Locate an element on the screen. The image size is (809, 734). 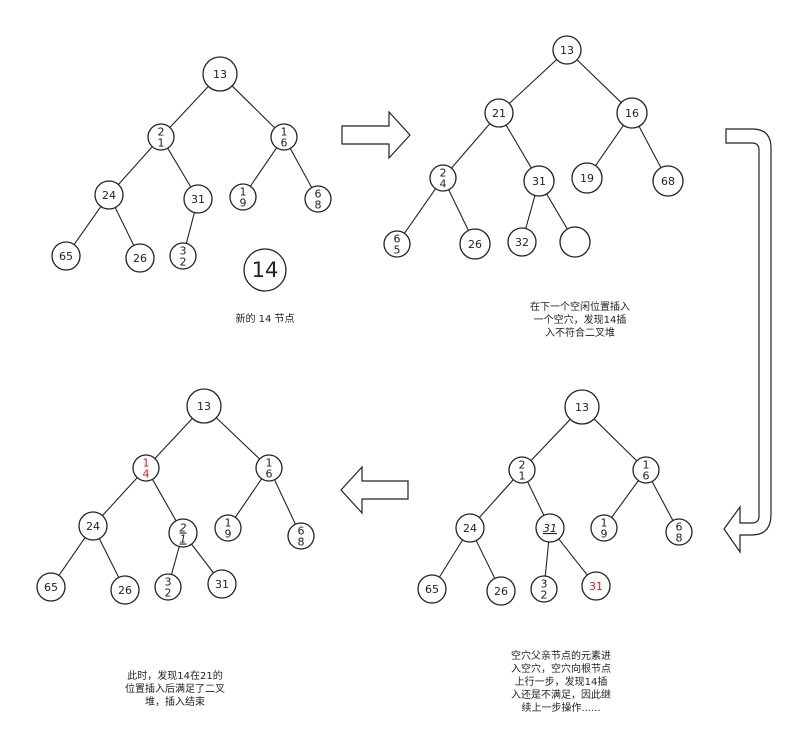
caption-panel-4: 此时，发现14在21的 位置插入后满足了二叉 堆，插入结束 is located at coordinates (175, 689).